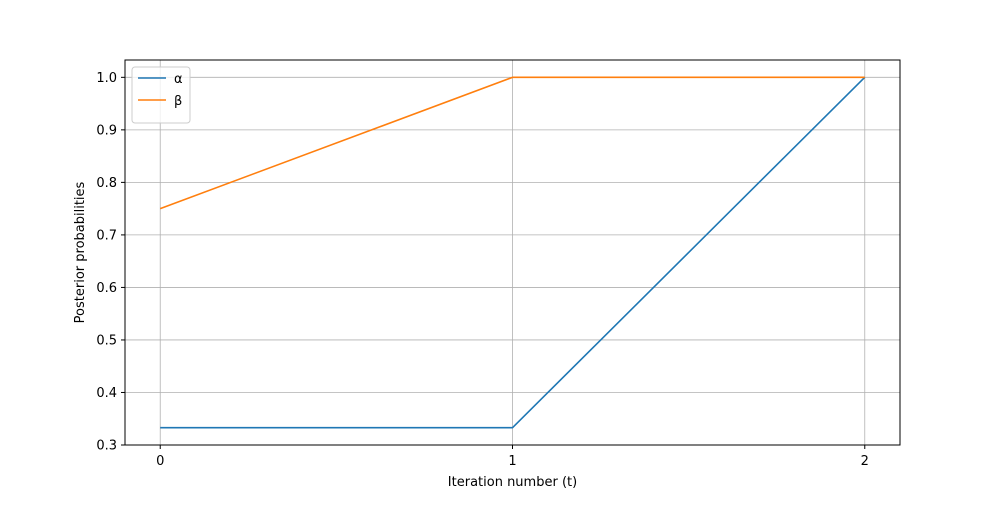 The height and width of the screenshot is (505, 1000). I want to click on y-tick-label: 0.5, so click(106, 340).